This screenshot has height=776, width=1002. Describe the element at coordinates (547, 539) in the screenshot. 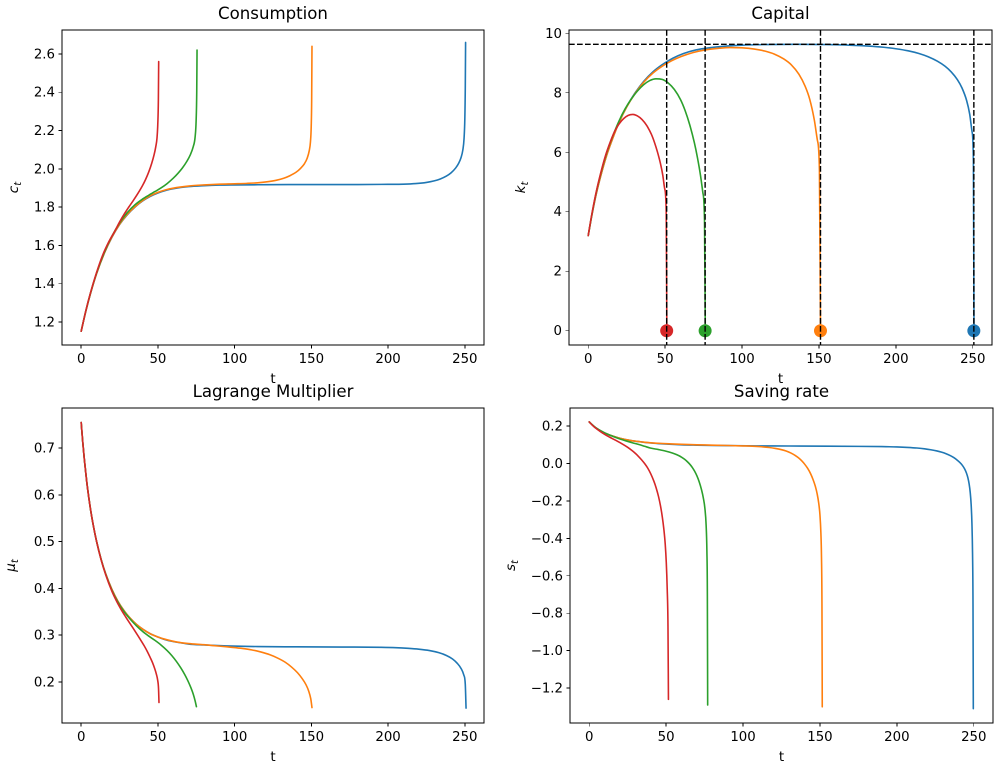

I see `y-tick-label: −0.4` at that location.